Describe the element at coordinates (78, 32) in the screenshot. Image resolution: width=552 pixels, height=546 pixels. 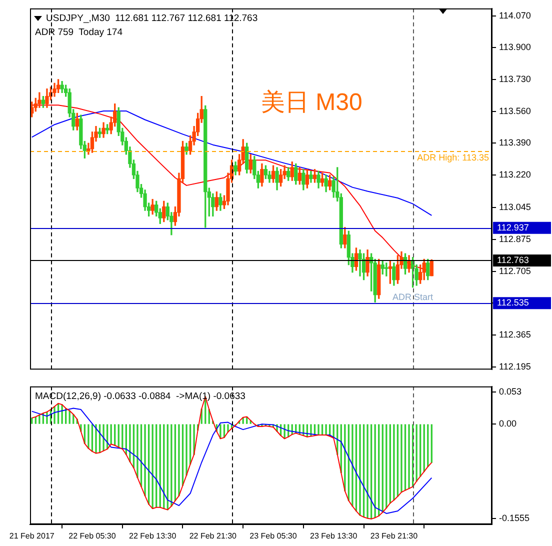
I see `text: ADR 759 Today 174` at that location.